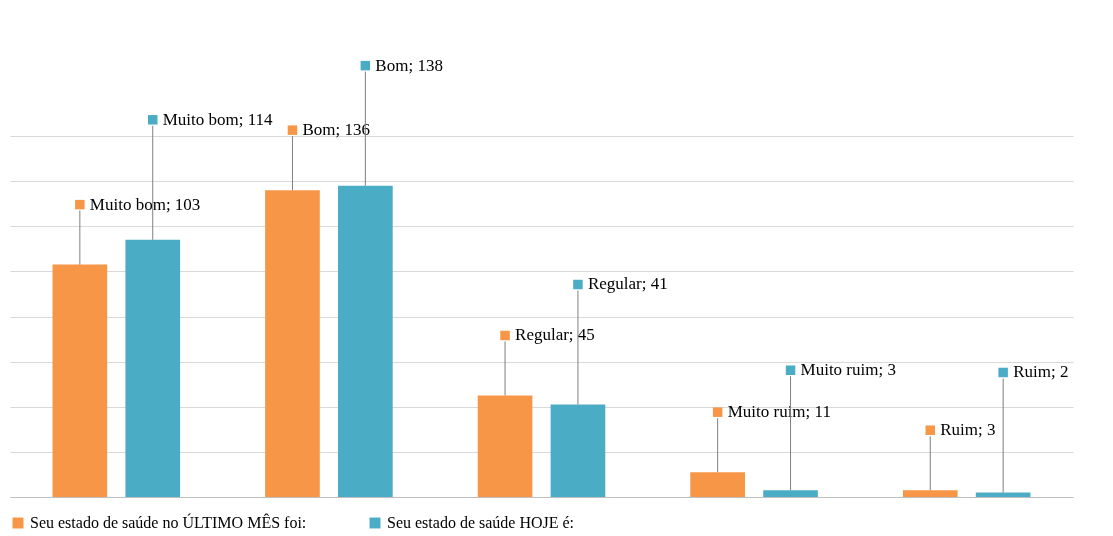 Image resolution: width=1113 pixels, height=536 pixels. I want to click on data-label: Regular; 41, so click(627, 284).